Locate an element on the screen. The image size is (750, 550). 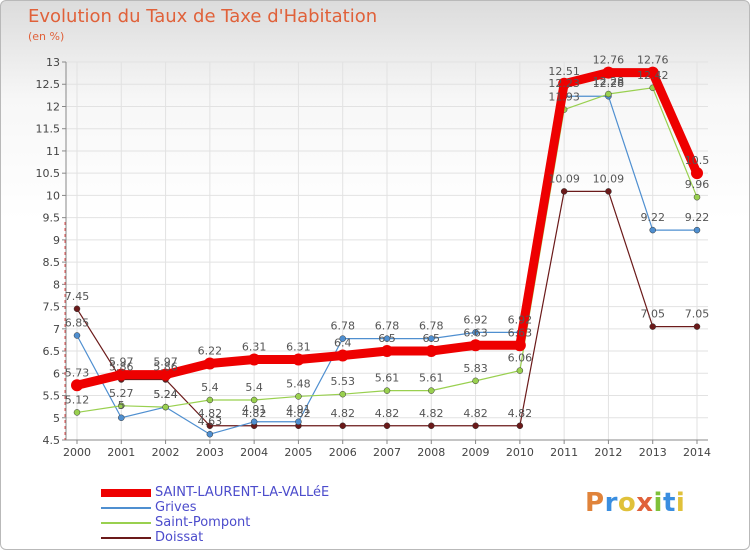
data-label: 5.48 is located at coordinates (298, 383).